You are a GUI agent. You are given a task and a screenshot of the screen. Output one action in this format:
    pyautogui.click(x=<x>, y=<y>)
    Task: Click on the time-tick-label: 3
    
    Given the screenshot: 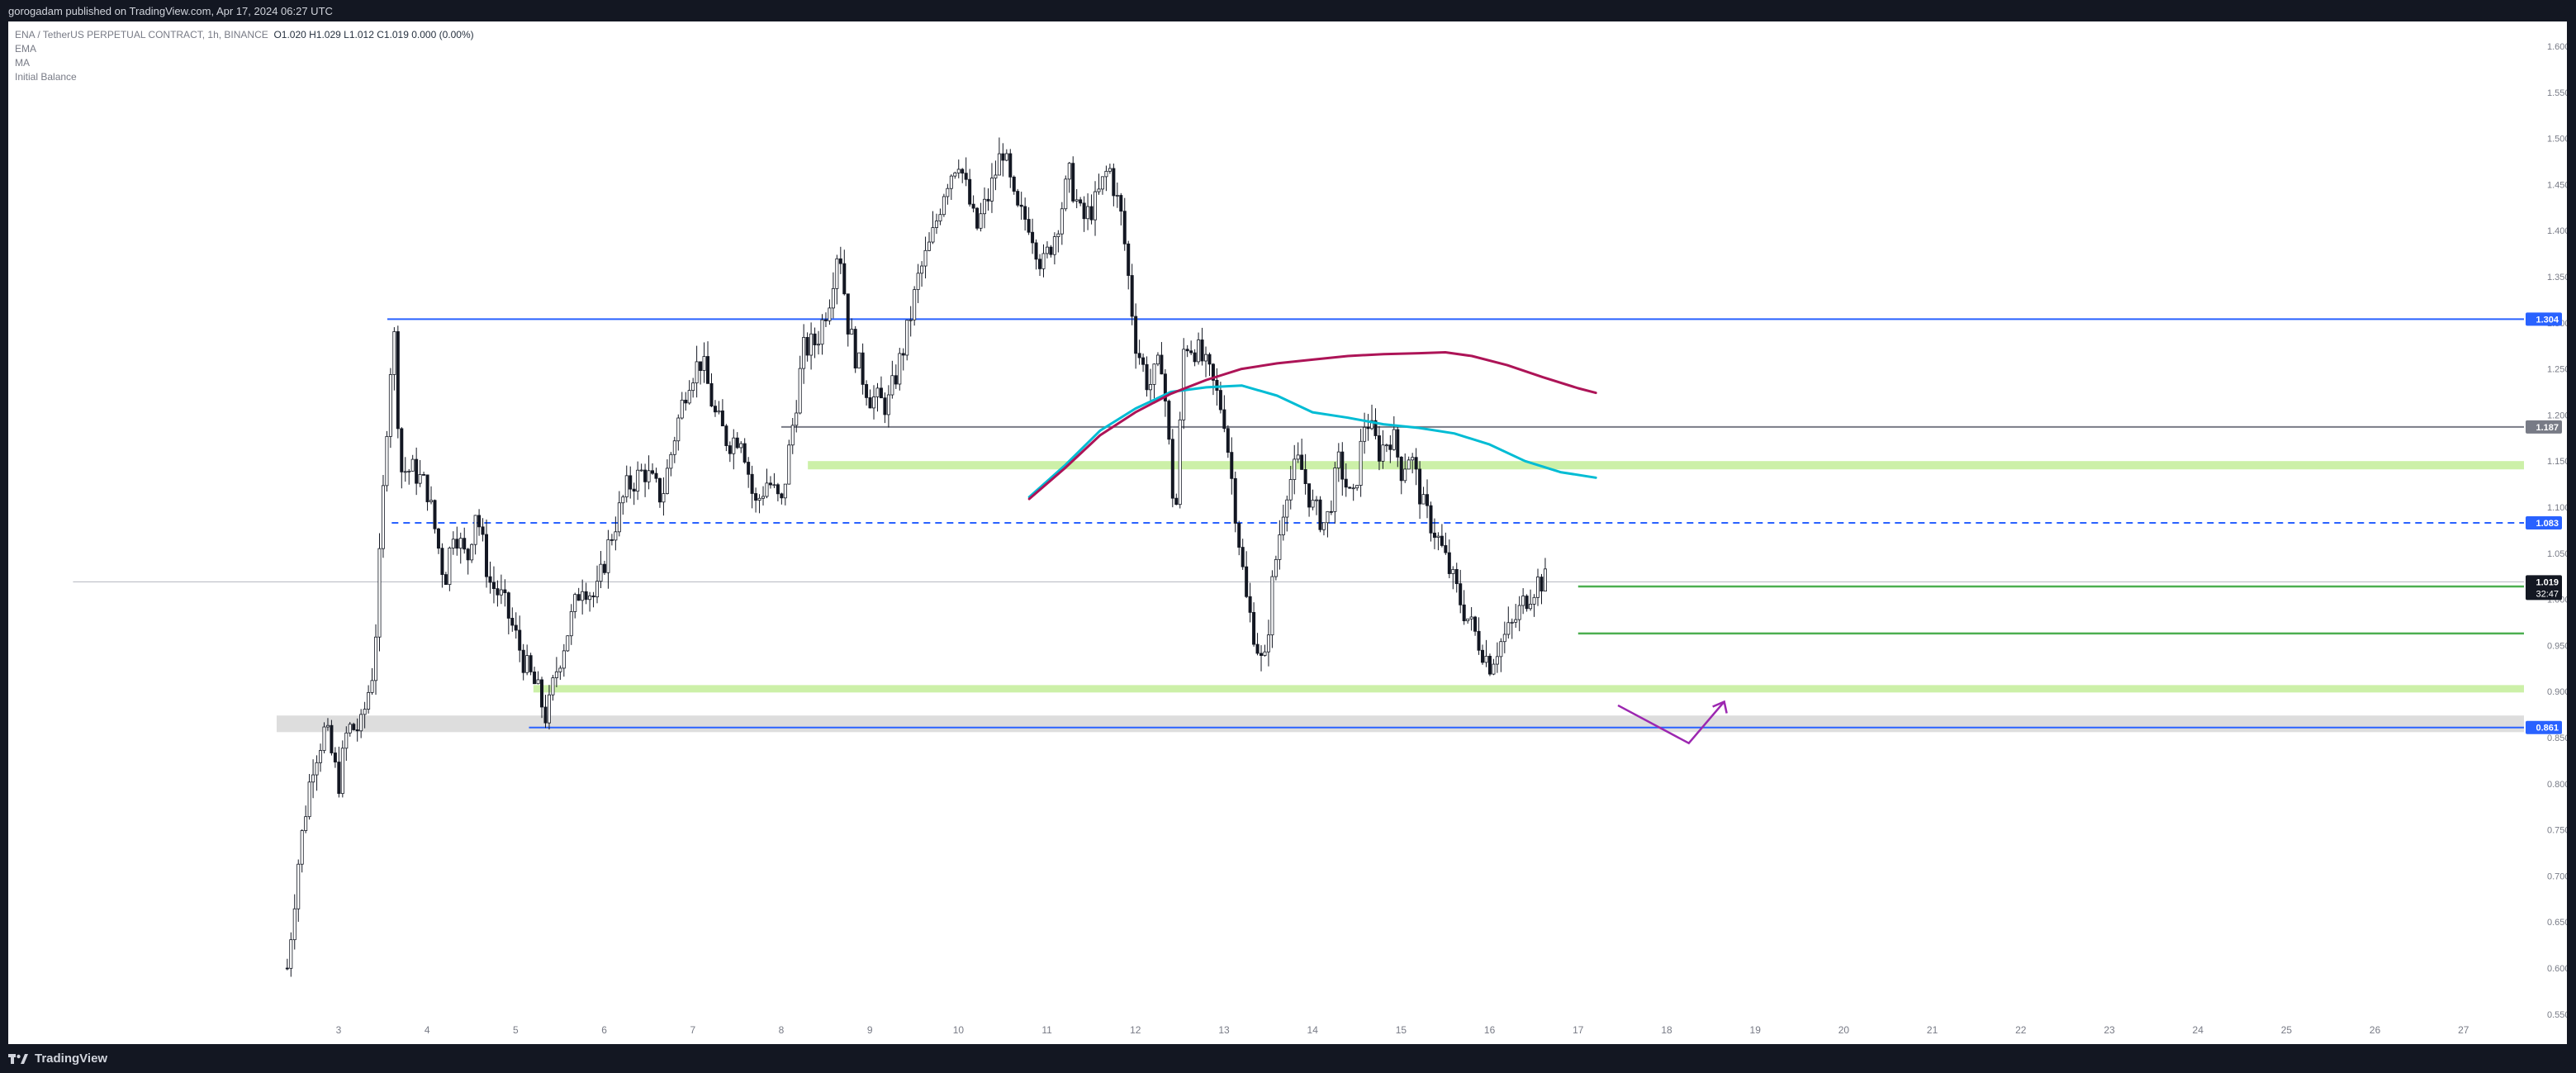 What is the action you would take?
    pyautogui.click(x=339, y=1030)
    